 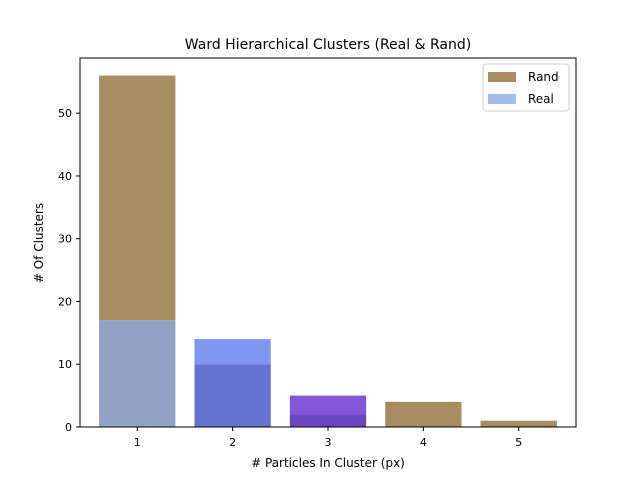 I want to click on y-tick-label-20: 20, so click(x=65, y=301).